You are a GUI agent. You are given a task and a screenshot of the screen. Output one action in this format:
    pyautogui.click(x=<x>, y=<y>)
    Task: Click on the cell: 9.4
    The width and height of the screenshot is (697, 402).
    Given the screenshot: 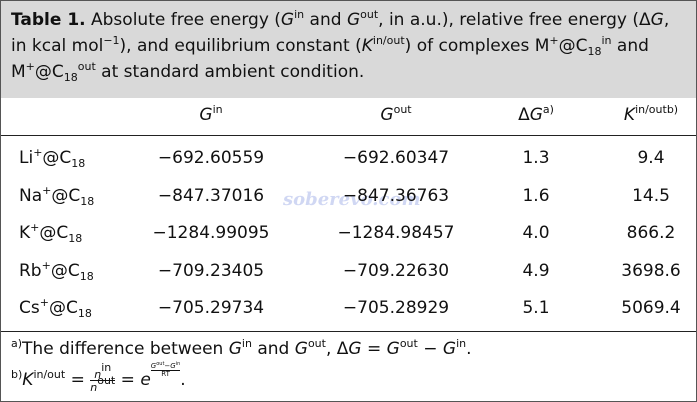 What is the action you would take?
    pyautogui.click(x=651, y=158)
    